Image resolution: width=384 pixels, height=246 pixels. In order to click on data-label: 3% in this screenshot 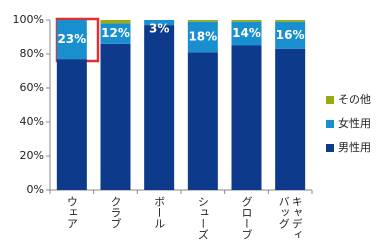, I will do `click(159, 29)`.